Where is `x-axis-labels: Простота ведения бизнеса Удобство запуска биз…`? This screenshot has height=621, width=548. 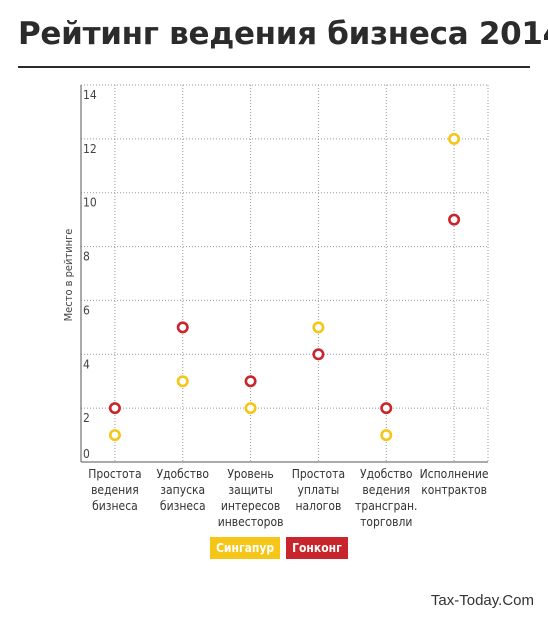
x-axis-labels: Простота ведения бизнеса Удобство запуска биз… is located at coordinates (288, 498).